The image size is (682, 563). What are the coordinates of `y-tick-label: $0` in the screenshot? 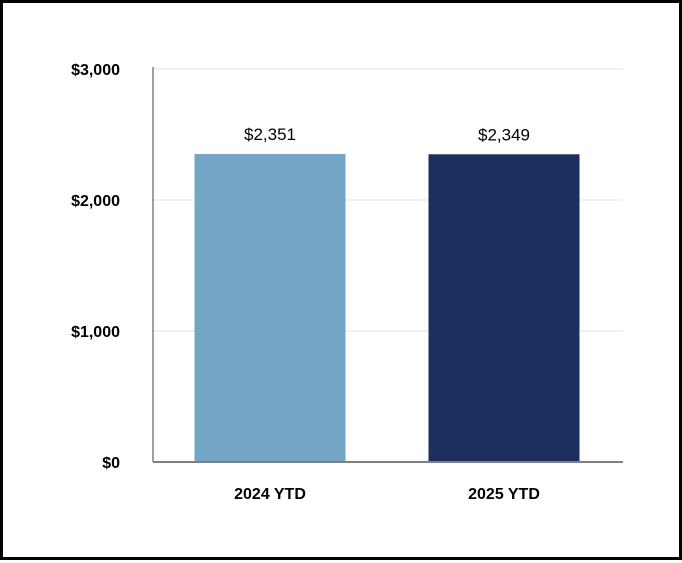 It's located at (111, 463).